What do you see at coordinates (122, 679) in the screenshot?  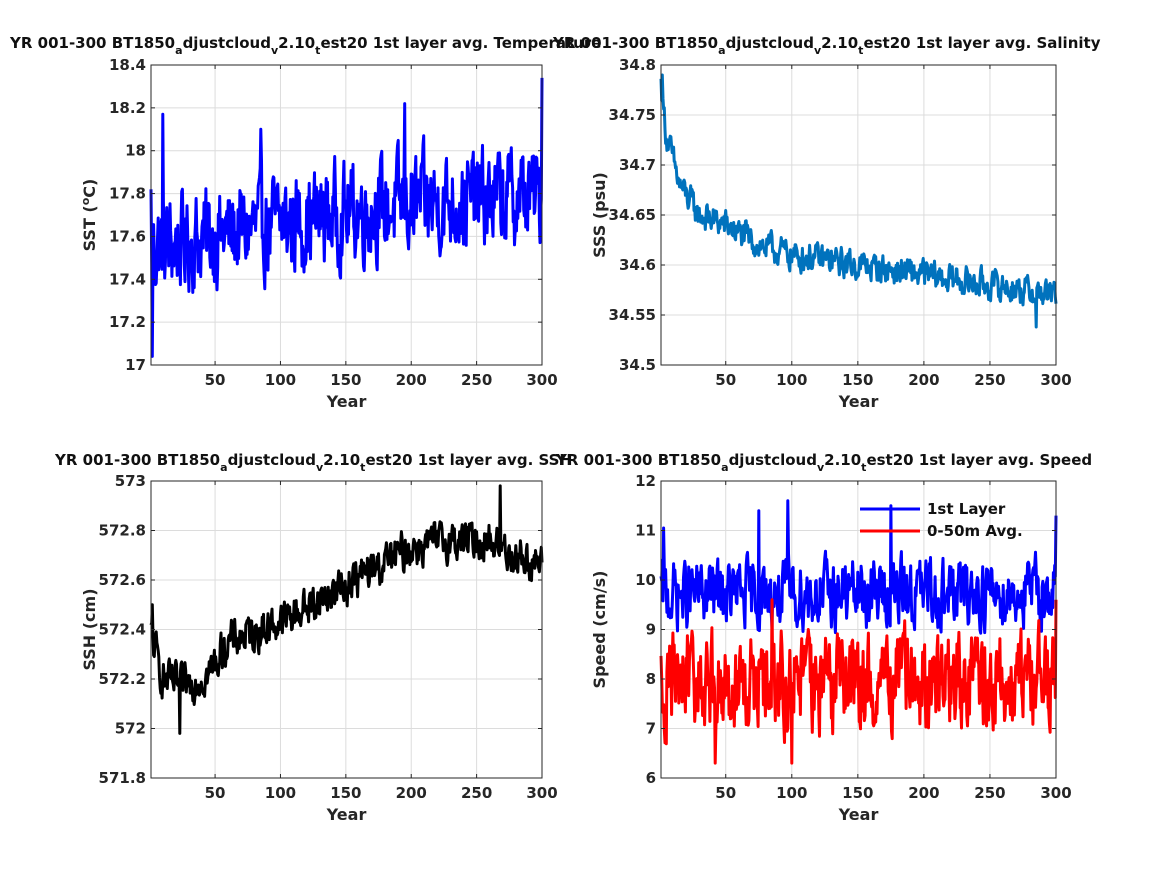 I see `y-tick-label: 572.2` at bounding box center [122, 679].